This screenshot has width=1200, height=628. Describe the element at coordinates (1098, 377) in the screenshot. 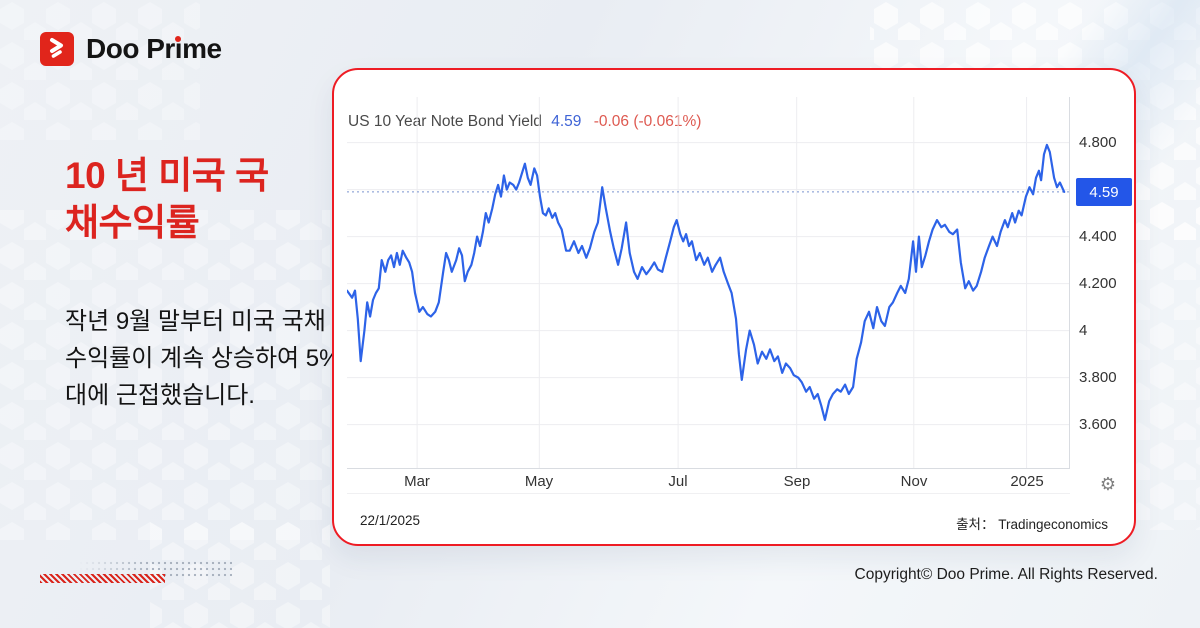

I see `y-axis-label: 3.800` at that location.